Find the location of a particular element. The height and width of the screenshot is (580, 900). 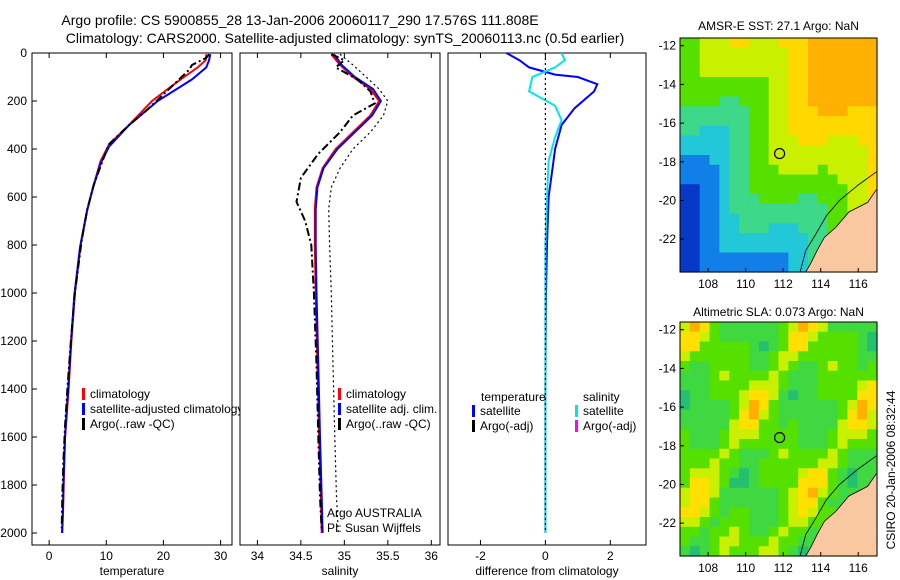

salinity-annotation-argo: Argo AUSTRALIA is located at coordinates (374, 513).